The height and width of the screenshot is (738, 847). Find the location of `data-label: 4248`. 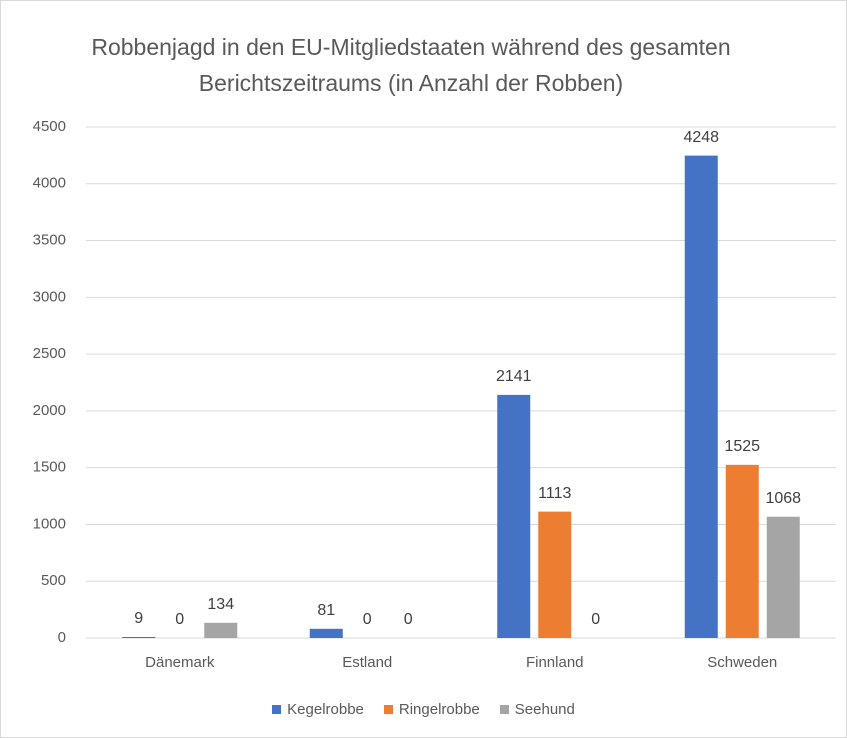

data-label: 4248 is located at coordinates (701, 137).